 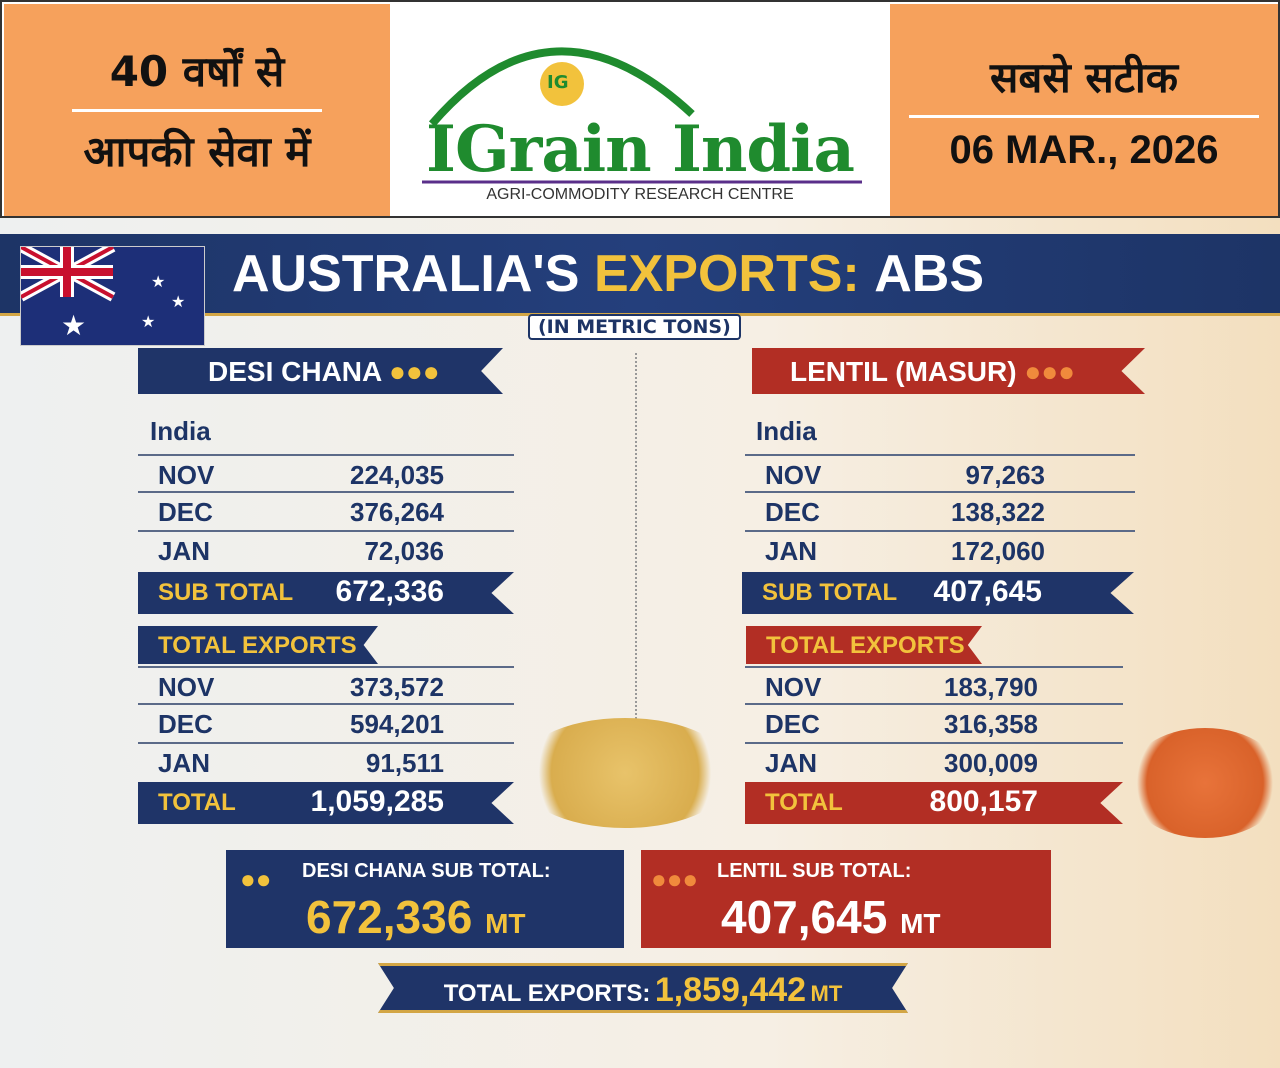 I want to click on table-row: DEC 316,358, so click(x=934, y=724).